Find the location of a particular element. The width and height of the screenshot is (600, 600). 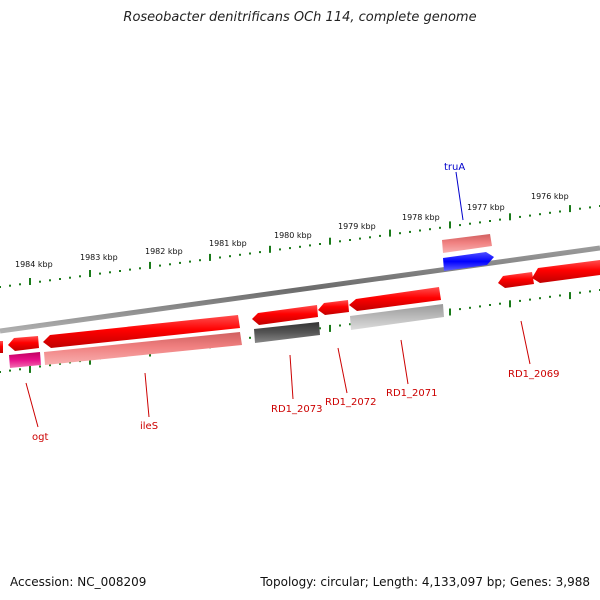

leader-ileS is located at coordinates (147, 395).